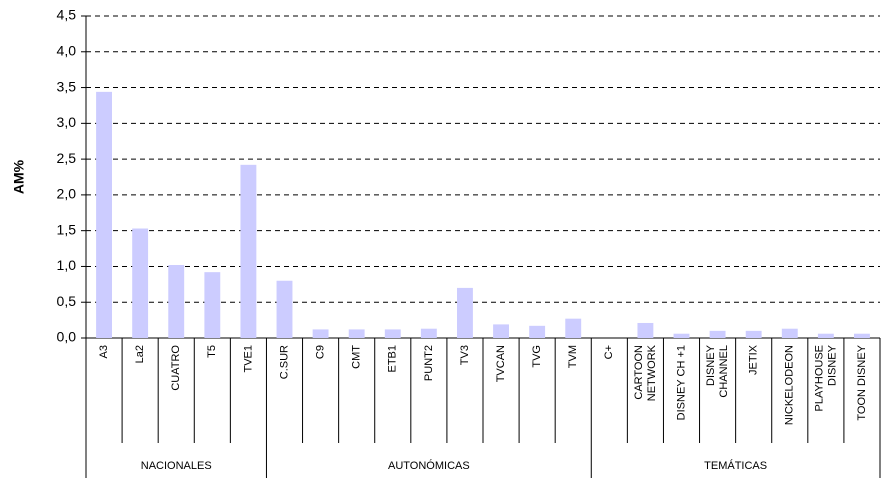 The height and width of the screenshot is (478, 885). Describe the element at coordinates (465, 355) in the screenshot. I see `x-tick-label: TV3` at that location.